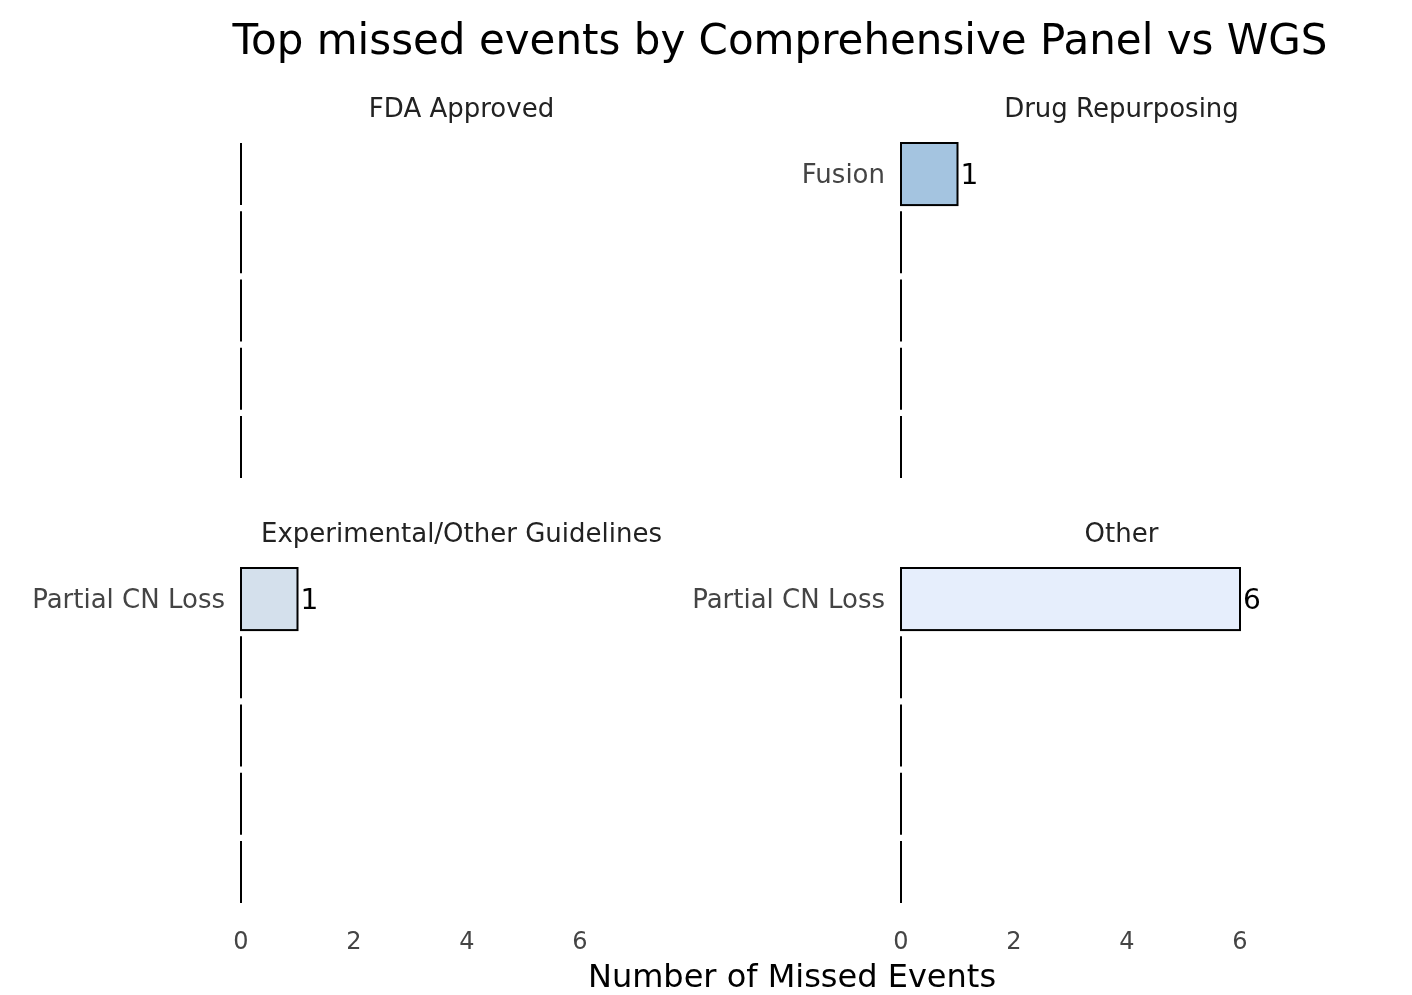 This screenshot has height=995, width=1412. What do you see at coordinates (461, 533) in the screenshot?
I see `chart-subtitle: Experimental/Other Guidelines` at bounding box center [461, 533].